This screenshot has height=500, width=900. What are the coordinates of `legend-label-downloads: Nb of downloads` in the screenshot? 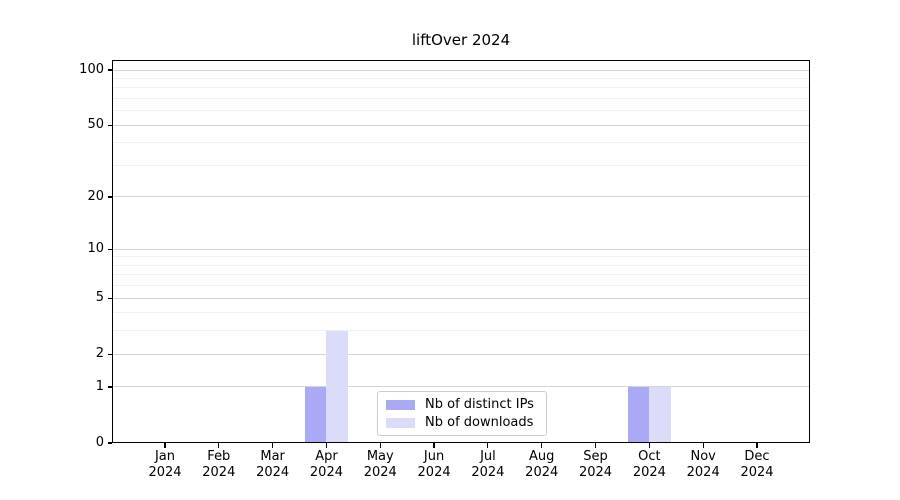 It's located at (479, 422).